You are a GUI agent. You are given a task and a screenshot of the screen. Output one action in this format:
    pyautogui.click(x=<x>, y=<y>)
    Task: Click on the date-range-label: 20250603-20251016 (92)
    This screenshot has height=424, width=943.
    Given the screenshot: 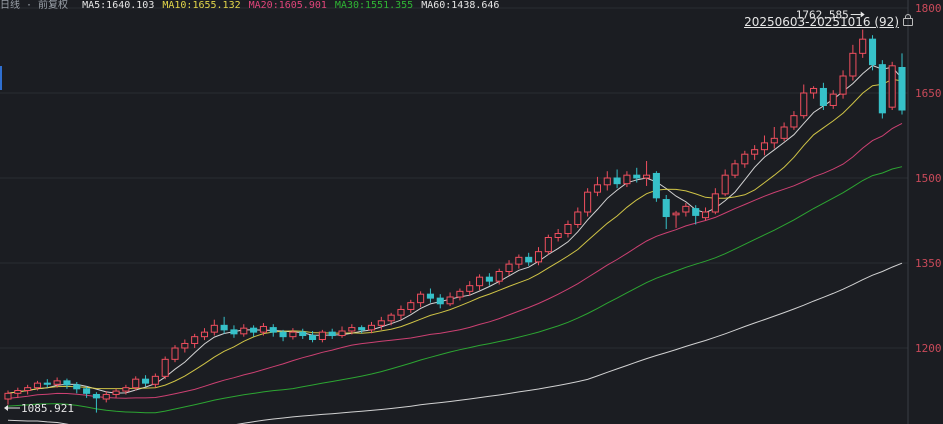 What is the action you would take?
    pyautogui.click(x=828, y=21)
    